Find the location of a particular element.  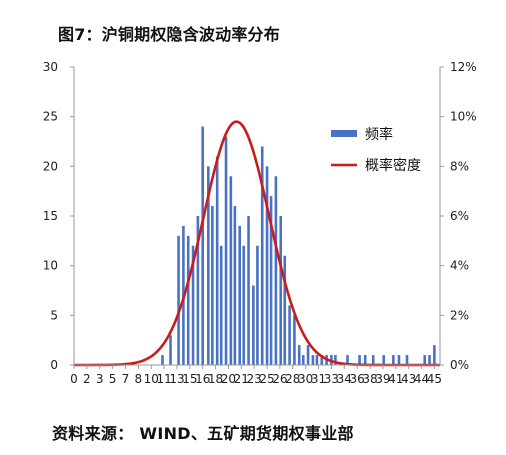

x-tick-label: 28 is located at coordinates (292, 379).